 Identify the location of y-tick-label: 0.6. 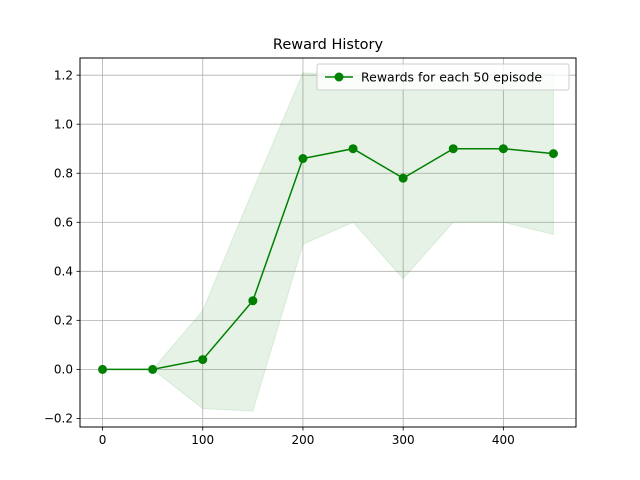
(63, 222).